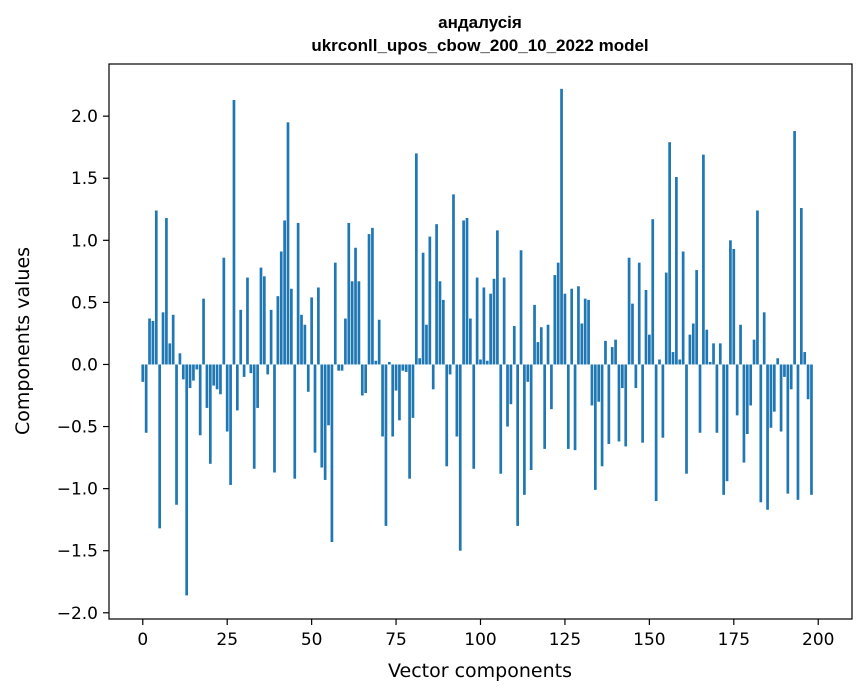  What do you see at coordinates (77, 614) in the screenshot?
I see `y-tick-label: −2.0` at bounding box center [77, 614].